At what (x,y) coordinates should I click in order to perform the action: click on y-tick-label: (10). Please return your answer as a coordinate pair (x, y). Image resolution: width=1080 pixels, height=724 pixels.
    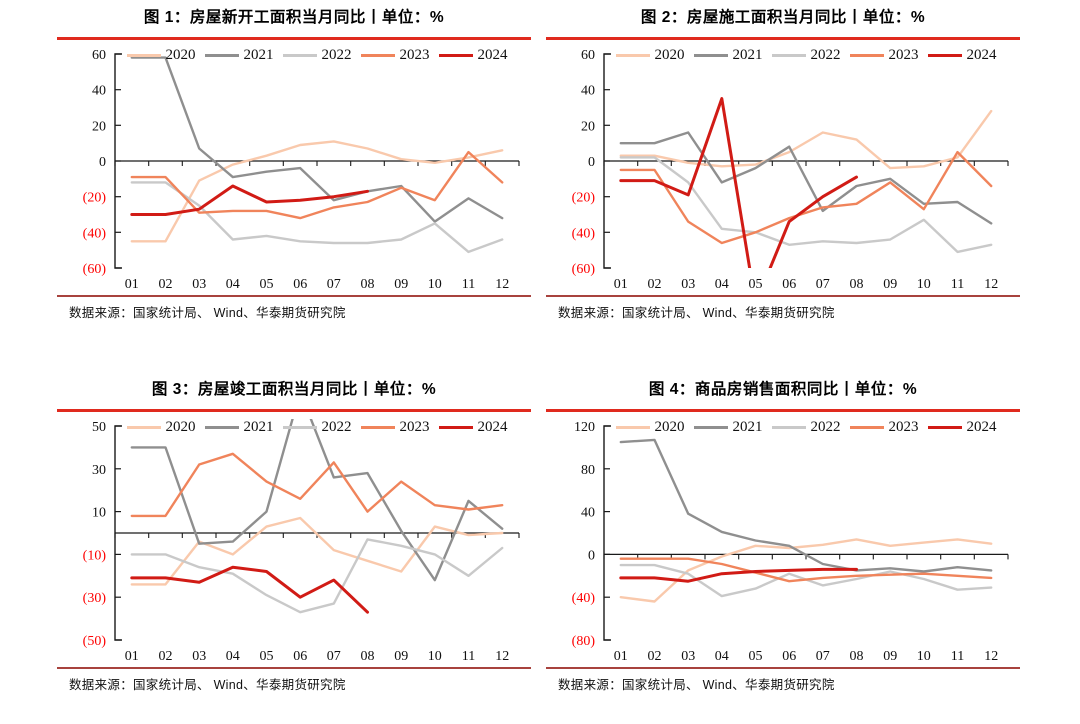
    Looking at the image, I should click on (95, 555).